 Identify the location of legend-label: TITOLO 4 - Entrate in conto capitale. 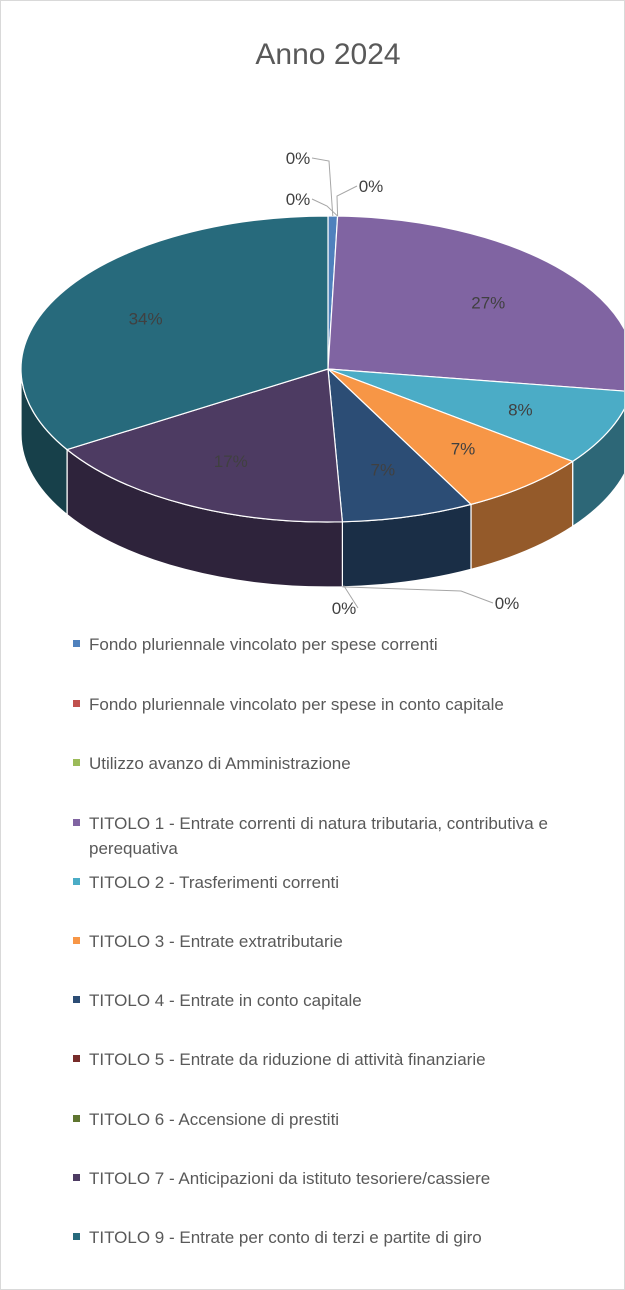
(225, 1000).